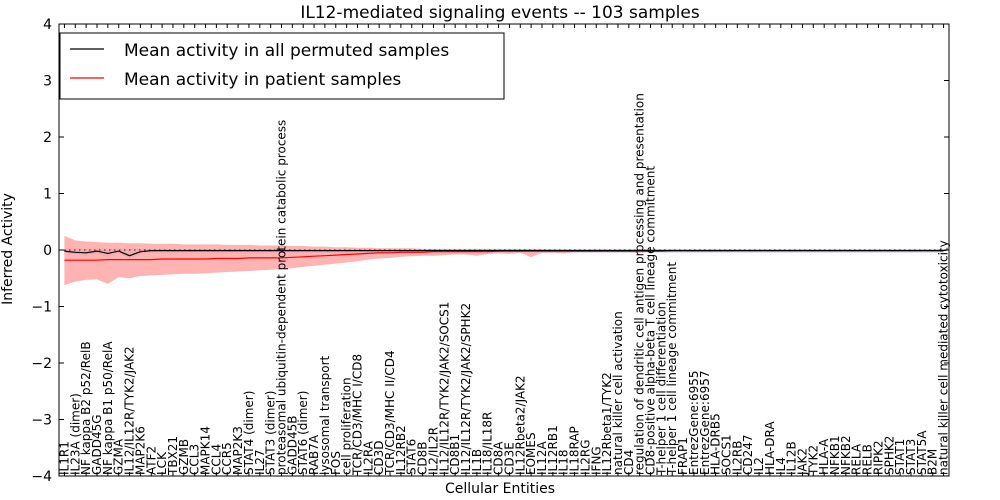 This screenshot has width=1000, height=500. Describe the element at coordinates (238, 450) in the screenshot. I see `x-category-label: MAP2K3` at that location.